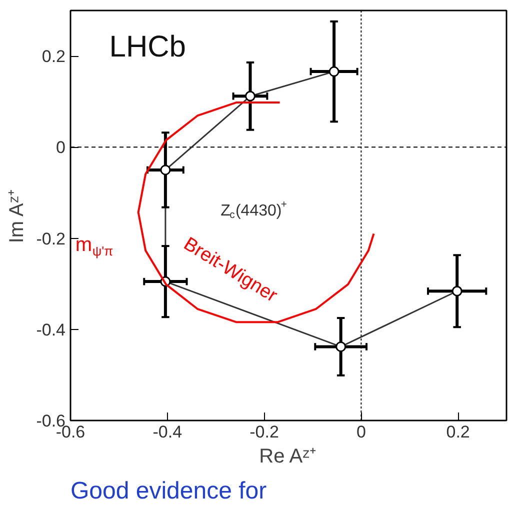 The width and height of the screenshot is (514, 509). I want to click on x-tick-label: -0.2, so click(264, 432).